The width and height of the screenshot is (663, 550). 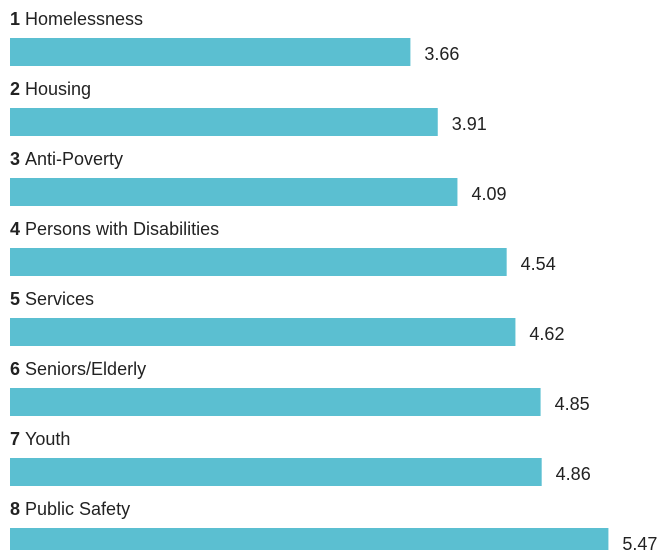 I want to click on category-label: 2 Housing, so click(x=50, y=89).